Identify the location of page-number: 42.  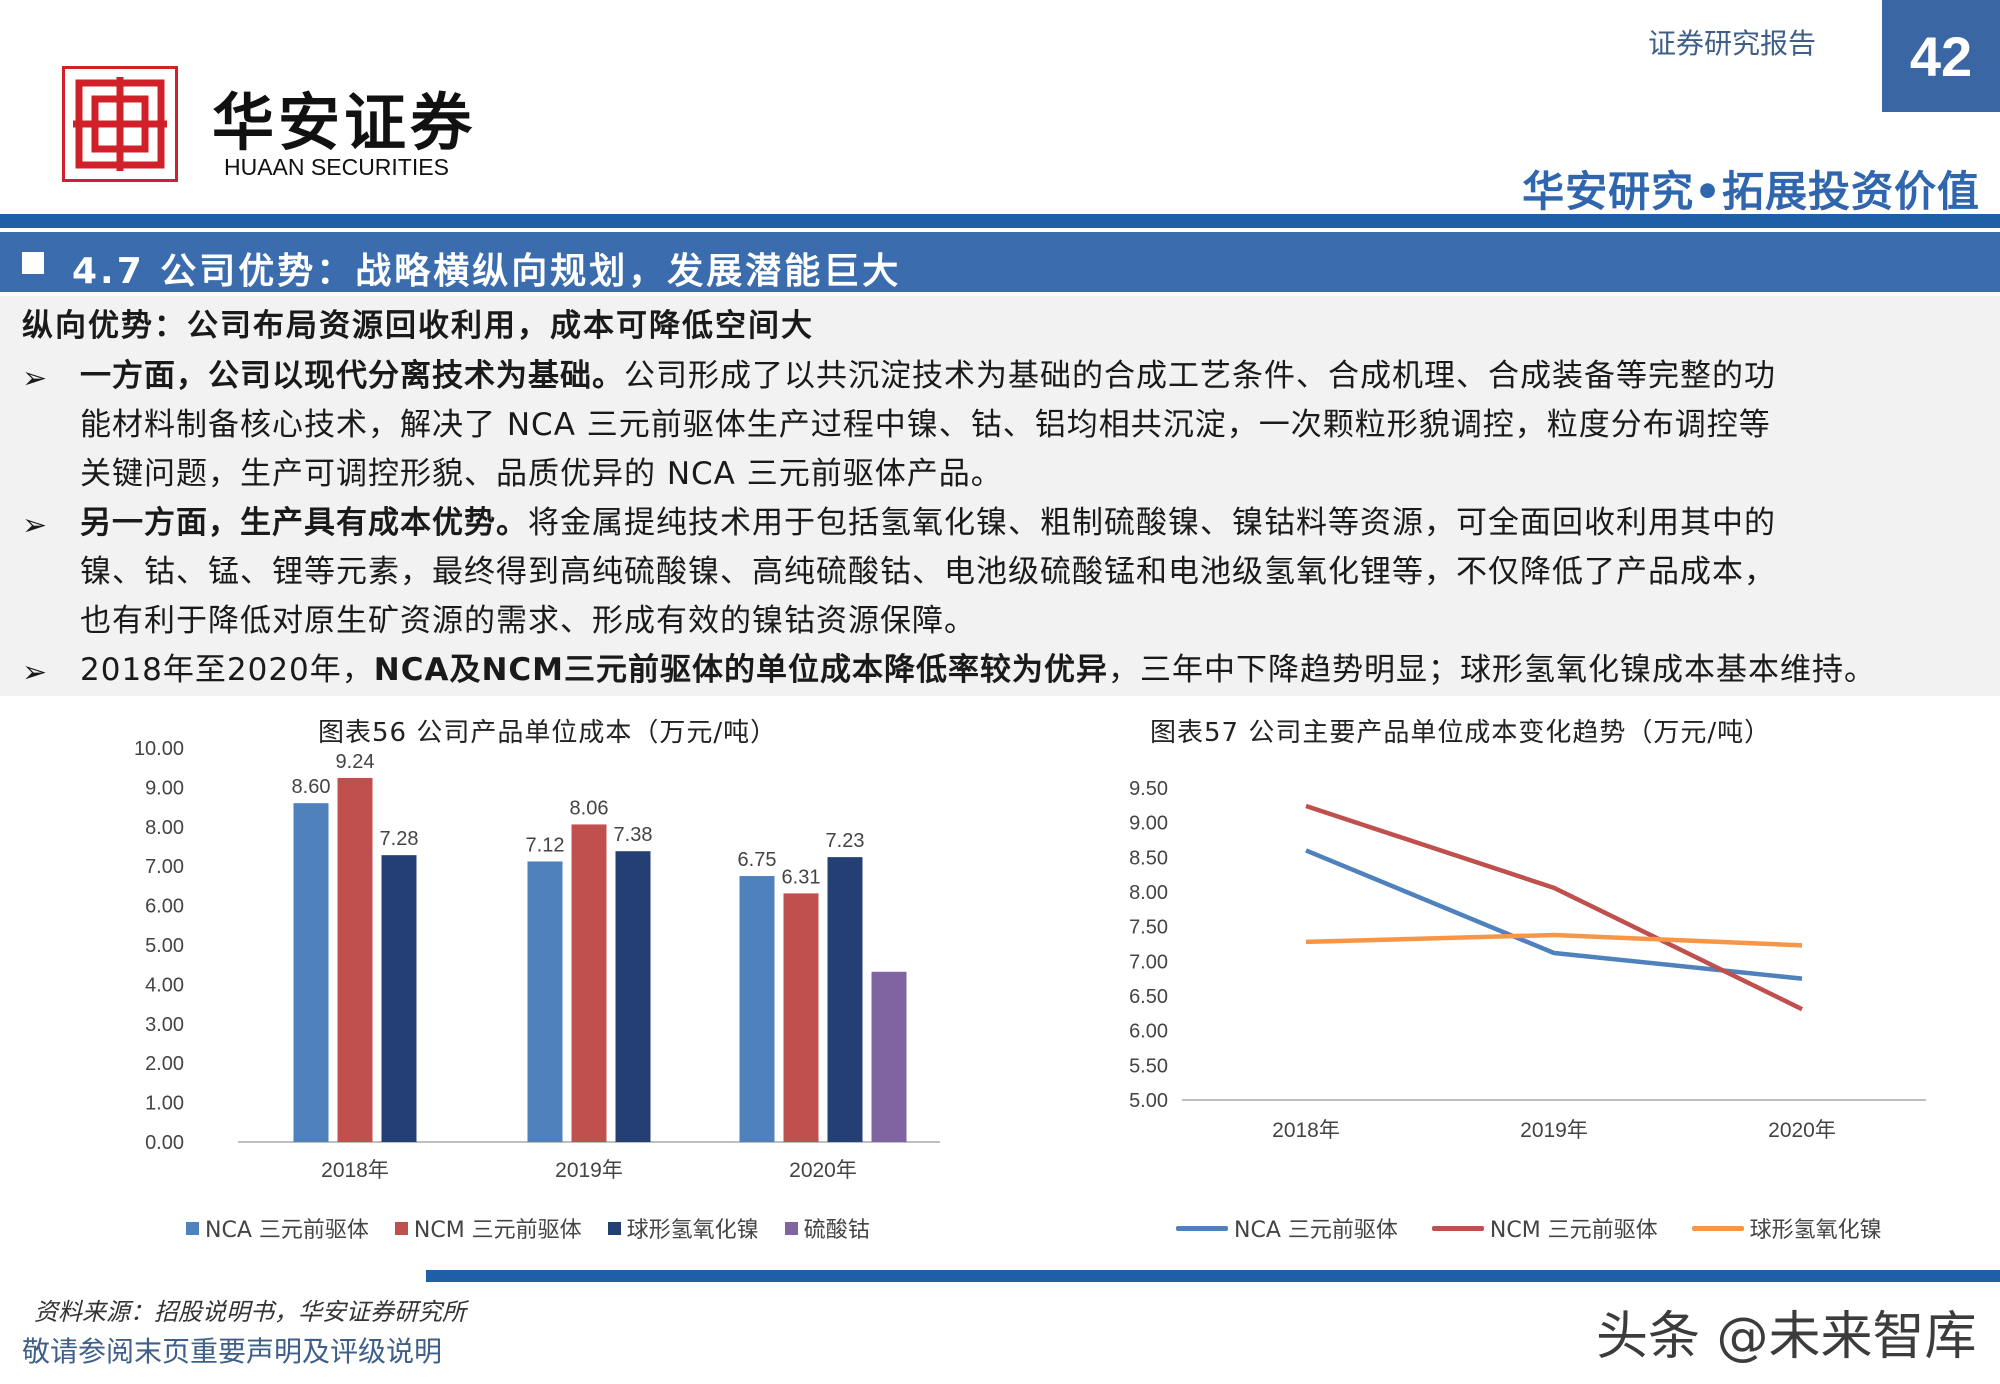
(1941, 56).